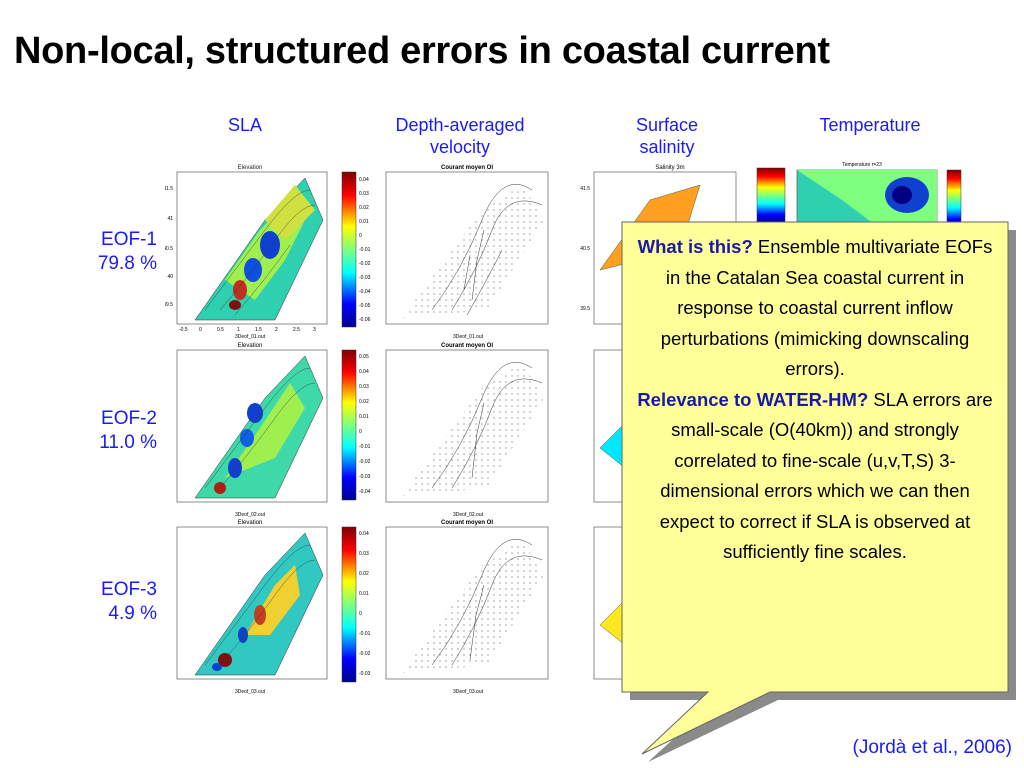  Describe the element at coordinates (170, 219) in the screenshot. I see `svg-text: 41` at that location.